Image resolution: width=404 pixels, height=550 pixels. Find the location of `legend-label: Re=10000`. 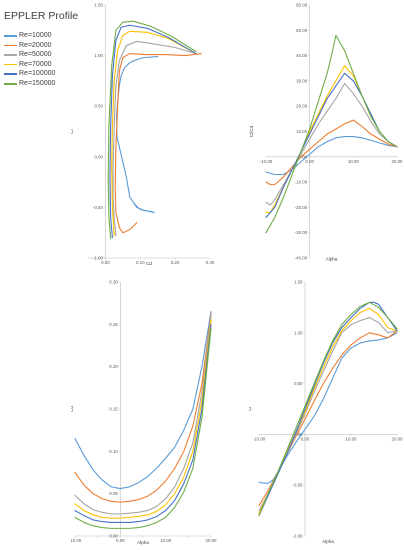

legend-label: Re=10000 is located at coordinates (35, 35).